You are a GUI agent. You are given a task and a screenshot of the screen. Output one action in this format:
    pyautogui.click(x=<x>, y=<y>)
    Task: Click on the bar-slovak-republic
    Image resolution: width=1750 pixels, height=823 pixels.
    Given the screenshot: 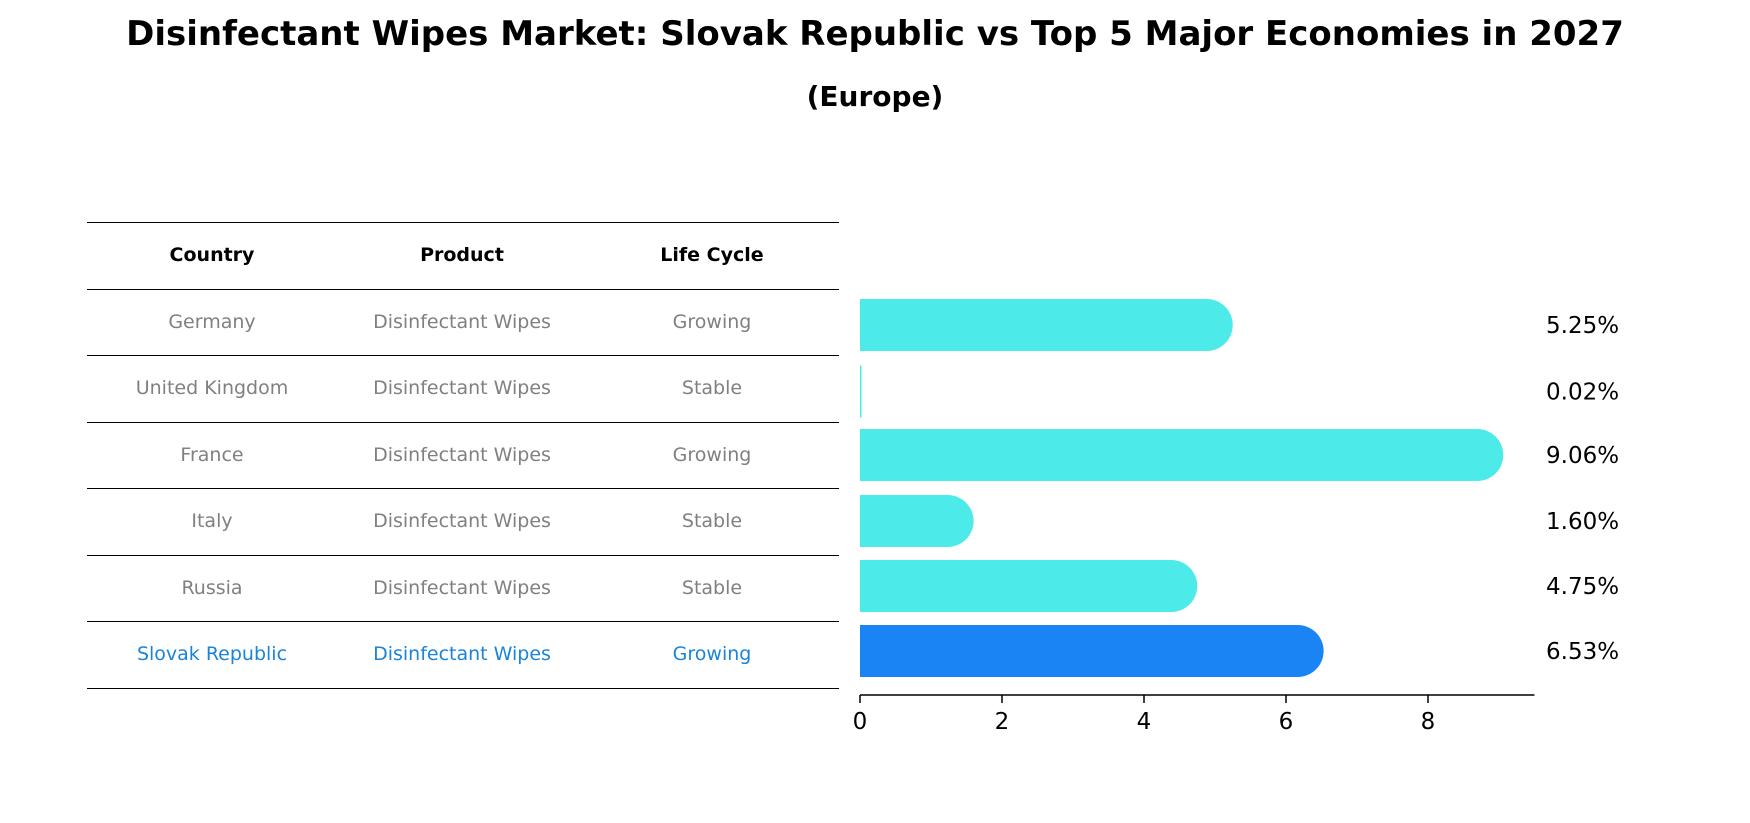 What is the action you would take?
    pyautogui.click(x=1092, y=651)
    